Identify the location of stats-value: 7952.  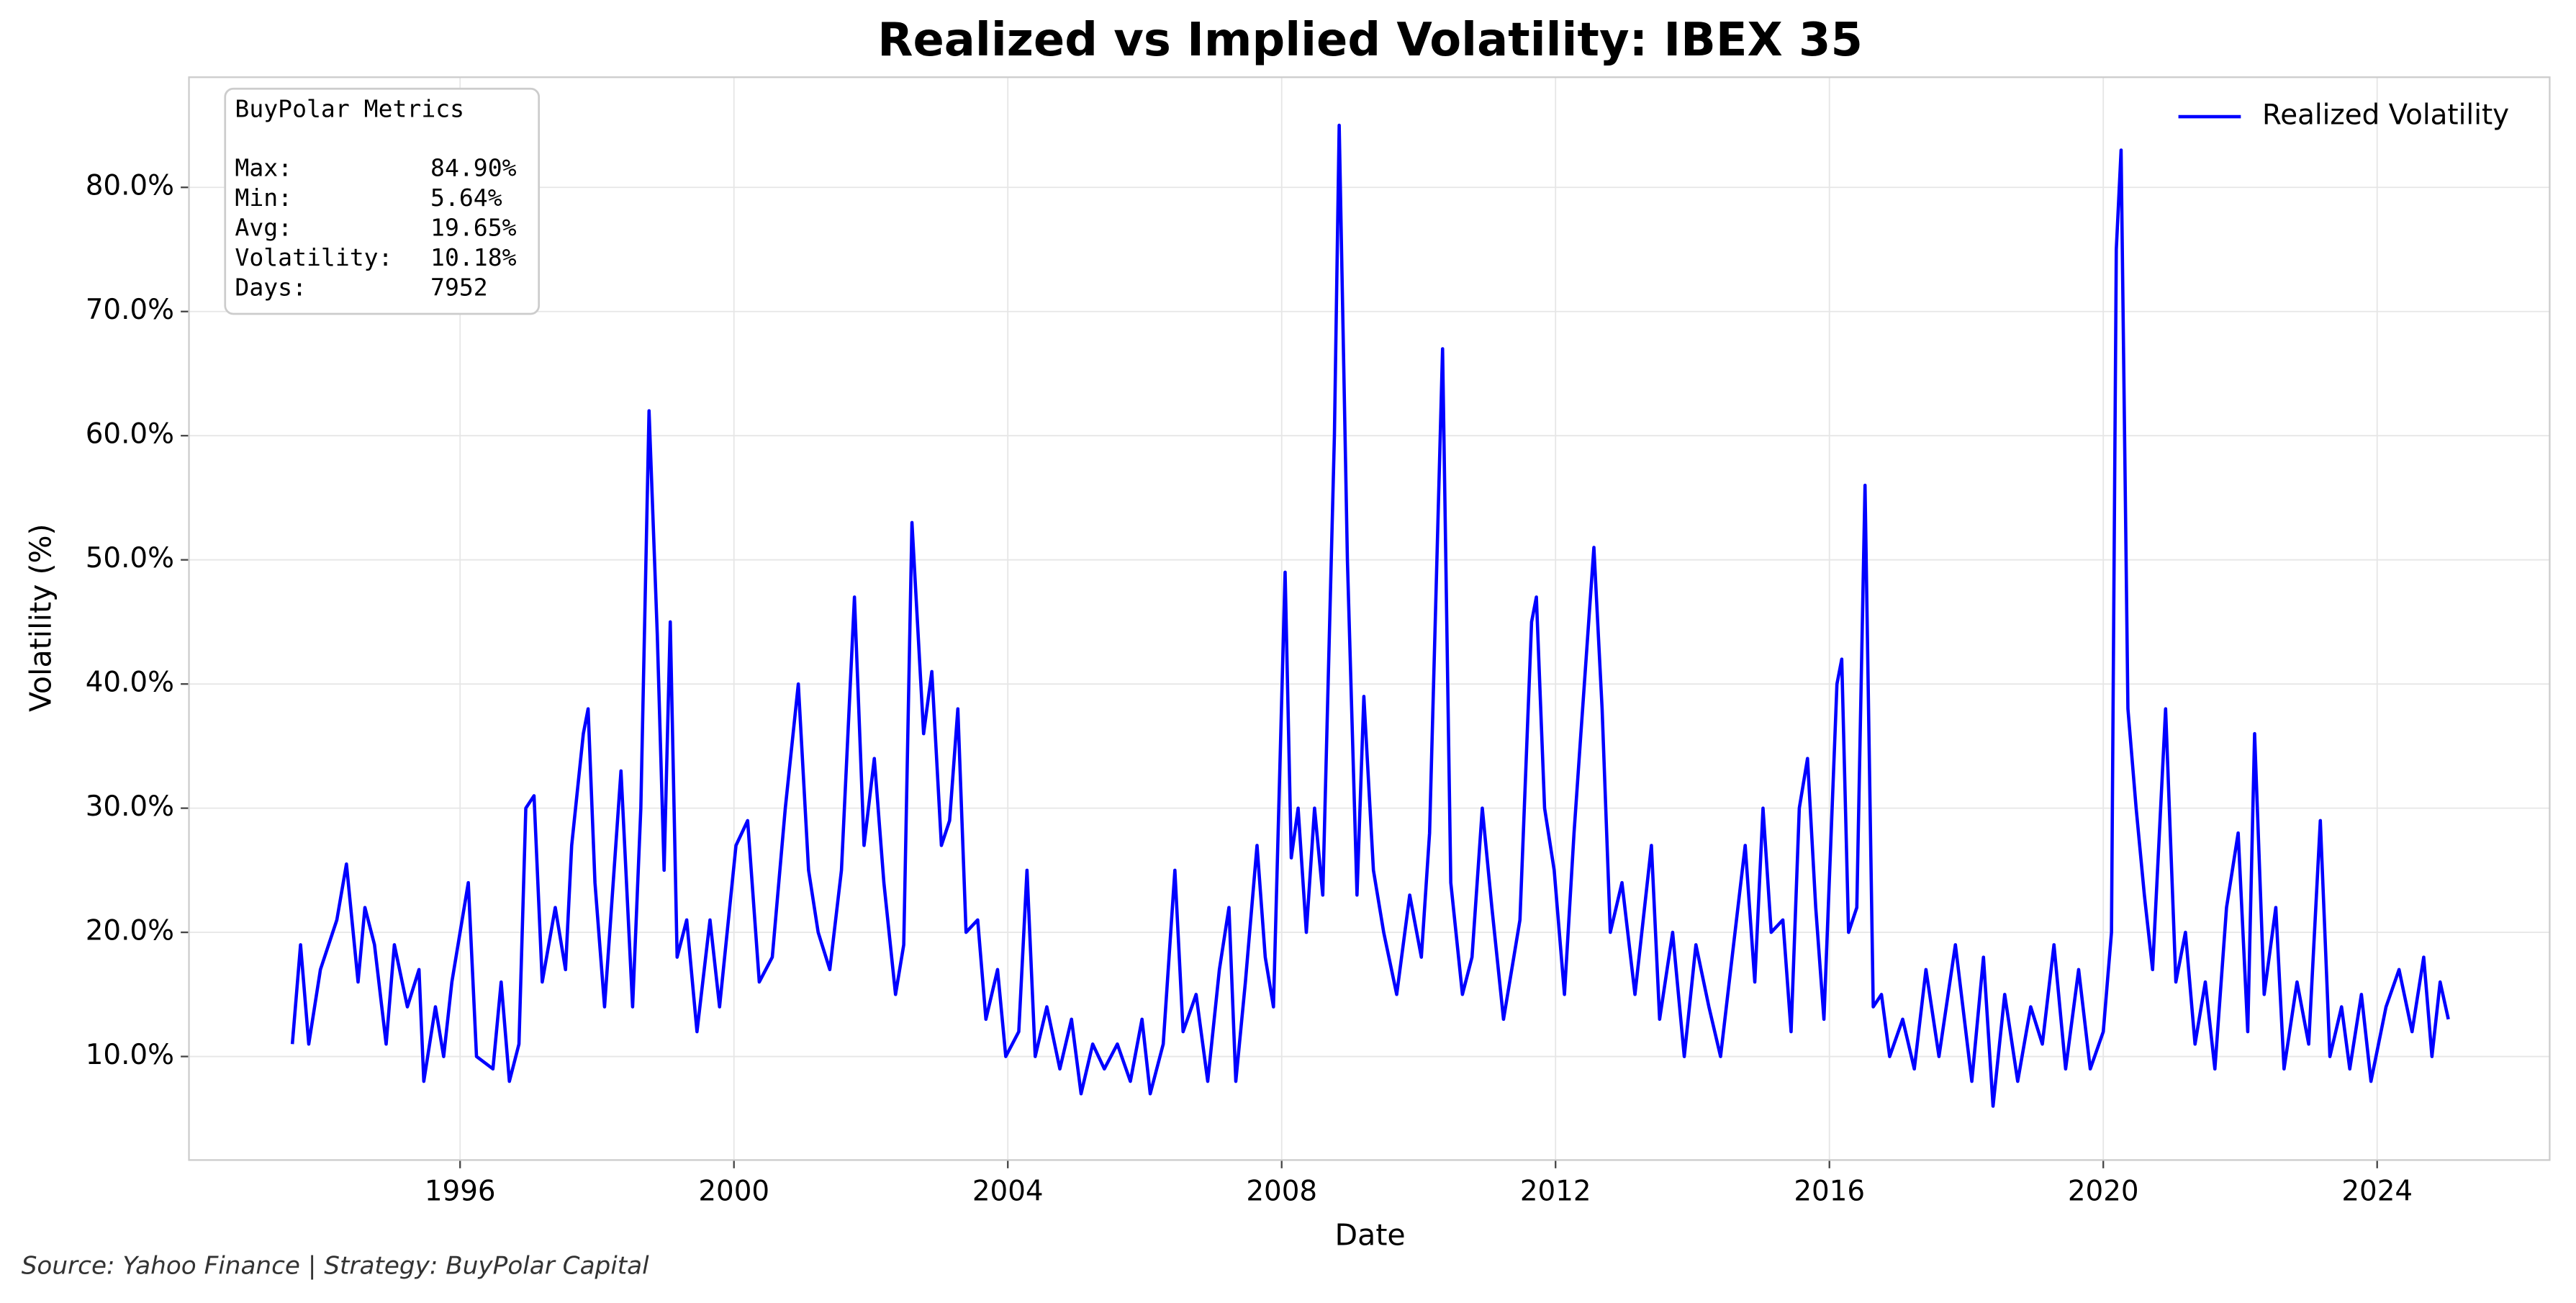
(459, 288).